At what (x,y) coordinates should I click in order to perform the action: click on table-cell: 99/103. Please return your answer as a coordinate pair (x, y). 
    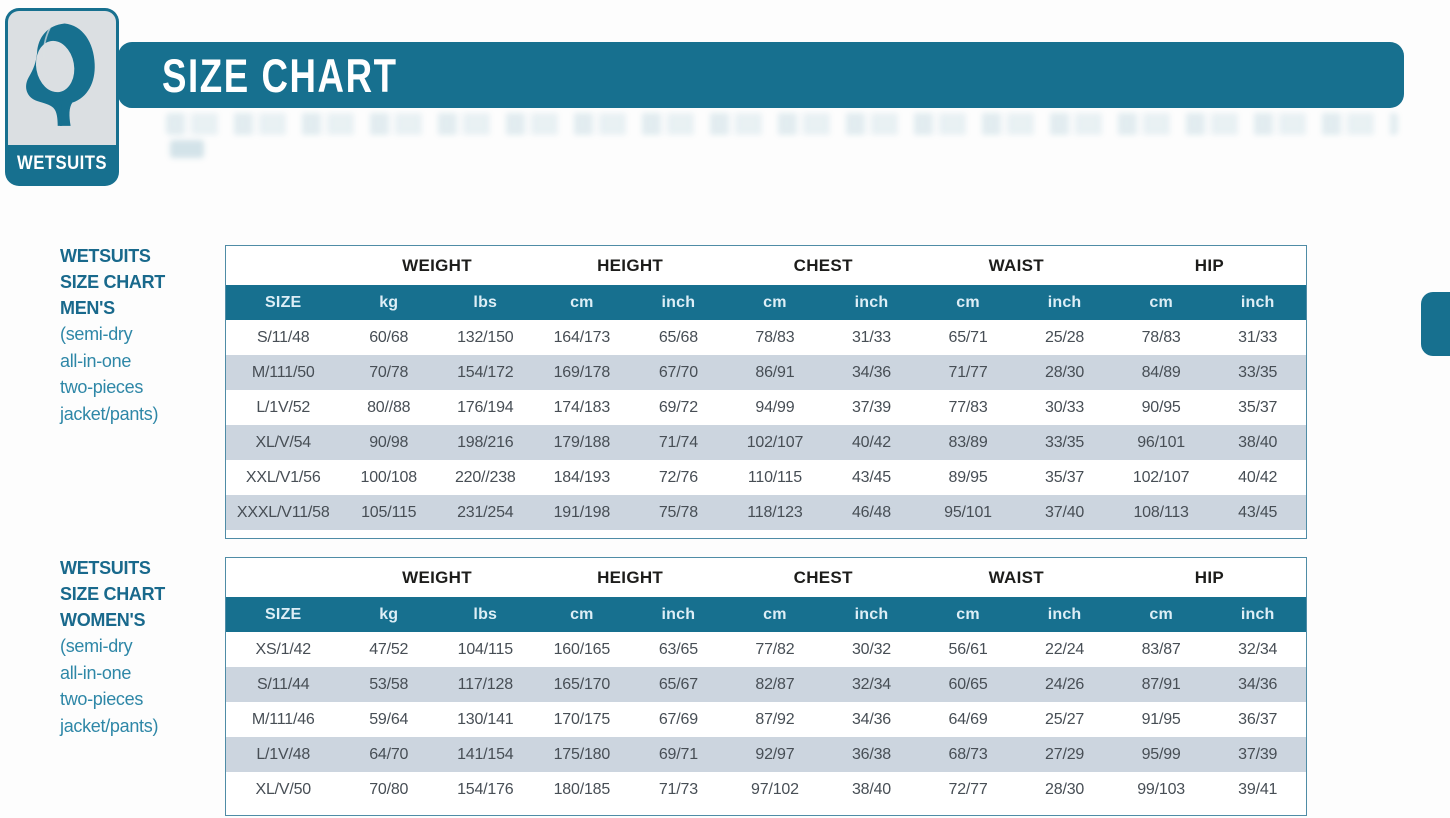
    Looking at the image, I should click on (1161, 789).